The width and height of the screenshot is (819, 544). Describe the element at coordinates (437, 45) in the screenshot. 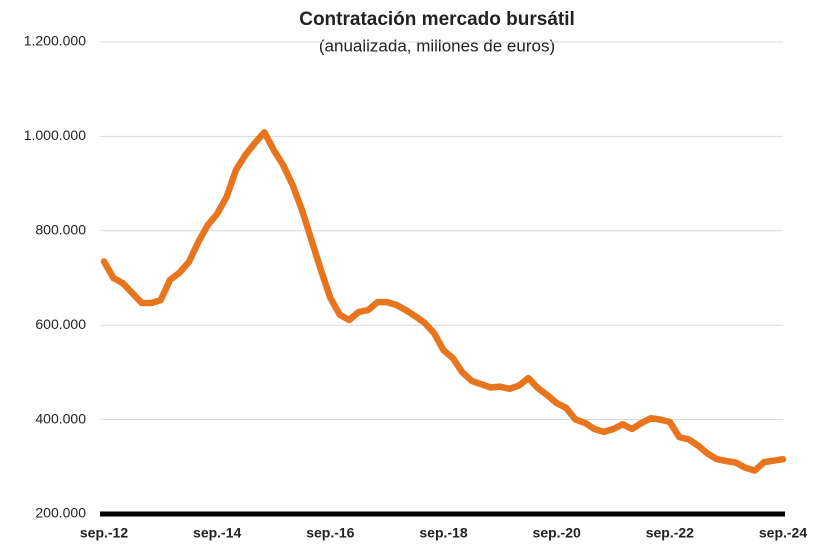

I see `chart-subtitle: (anualizada, millones de euros)` at that location.